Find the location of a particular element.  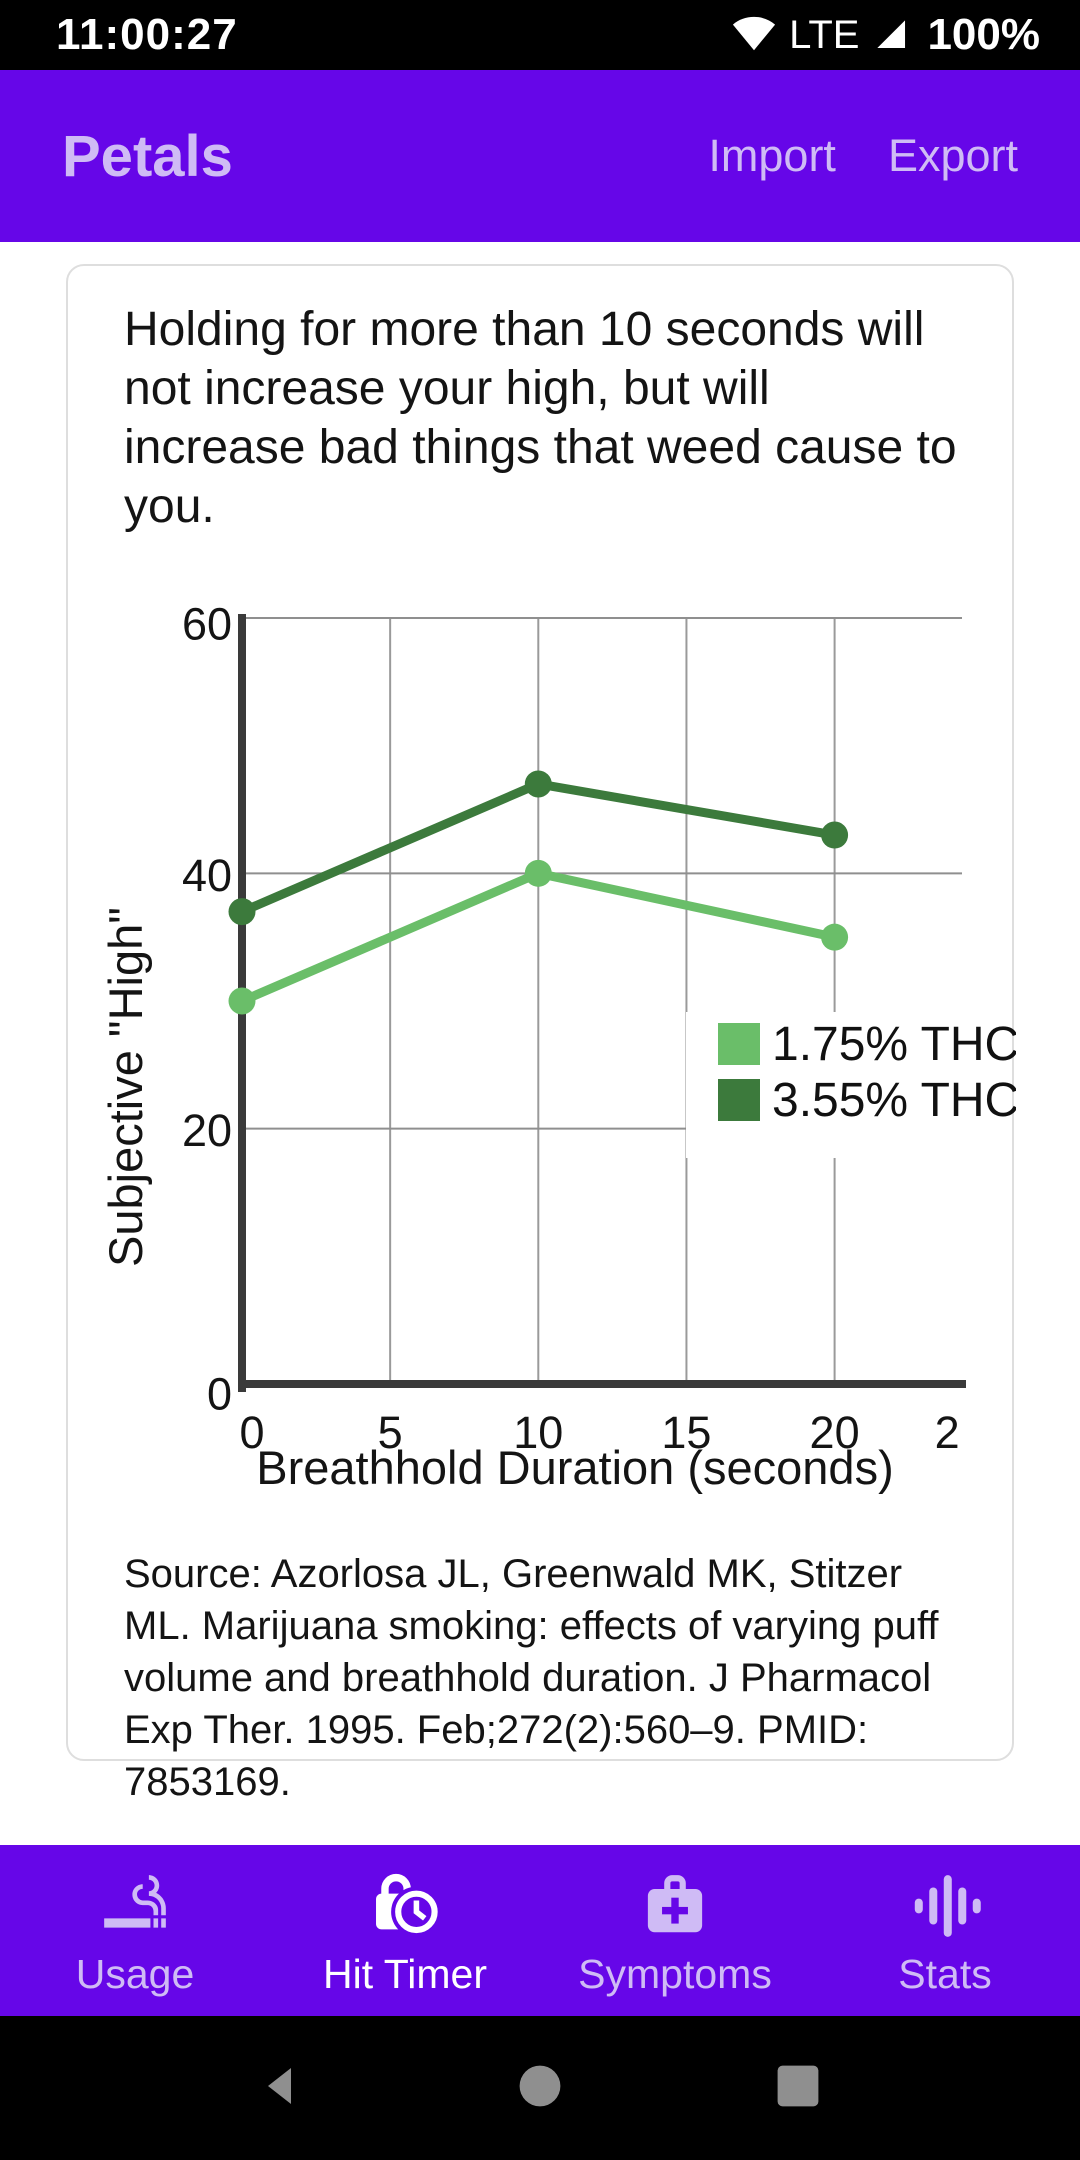

nav-label-symptoms: Symptoms is located at coordinates (675, 1974).